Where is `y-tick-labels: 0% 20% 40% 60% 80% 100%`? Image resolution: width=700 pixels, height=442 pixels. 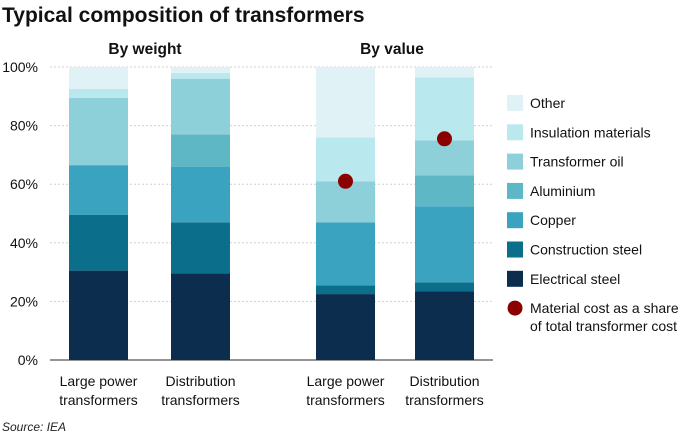 y-tick-labels: 0% 20% 40% 60% 80% 100% is located at coordinates (20, 213).